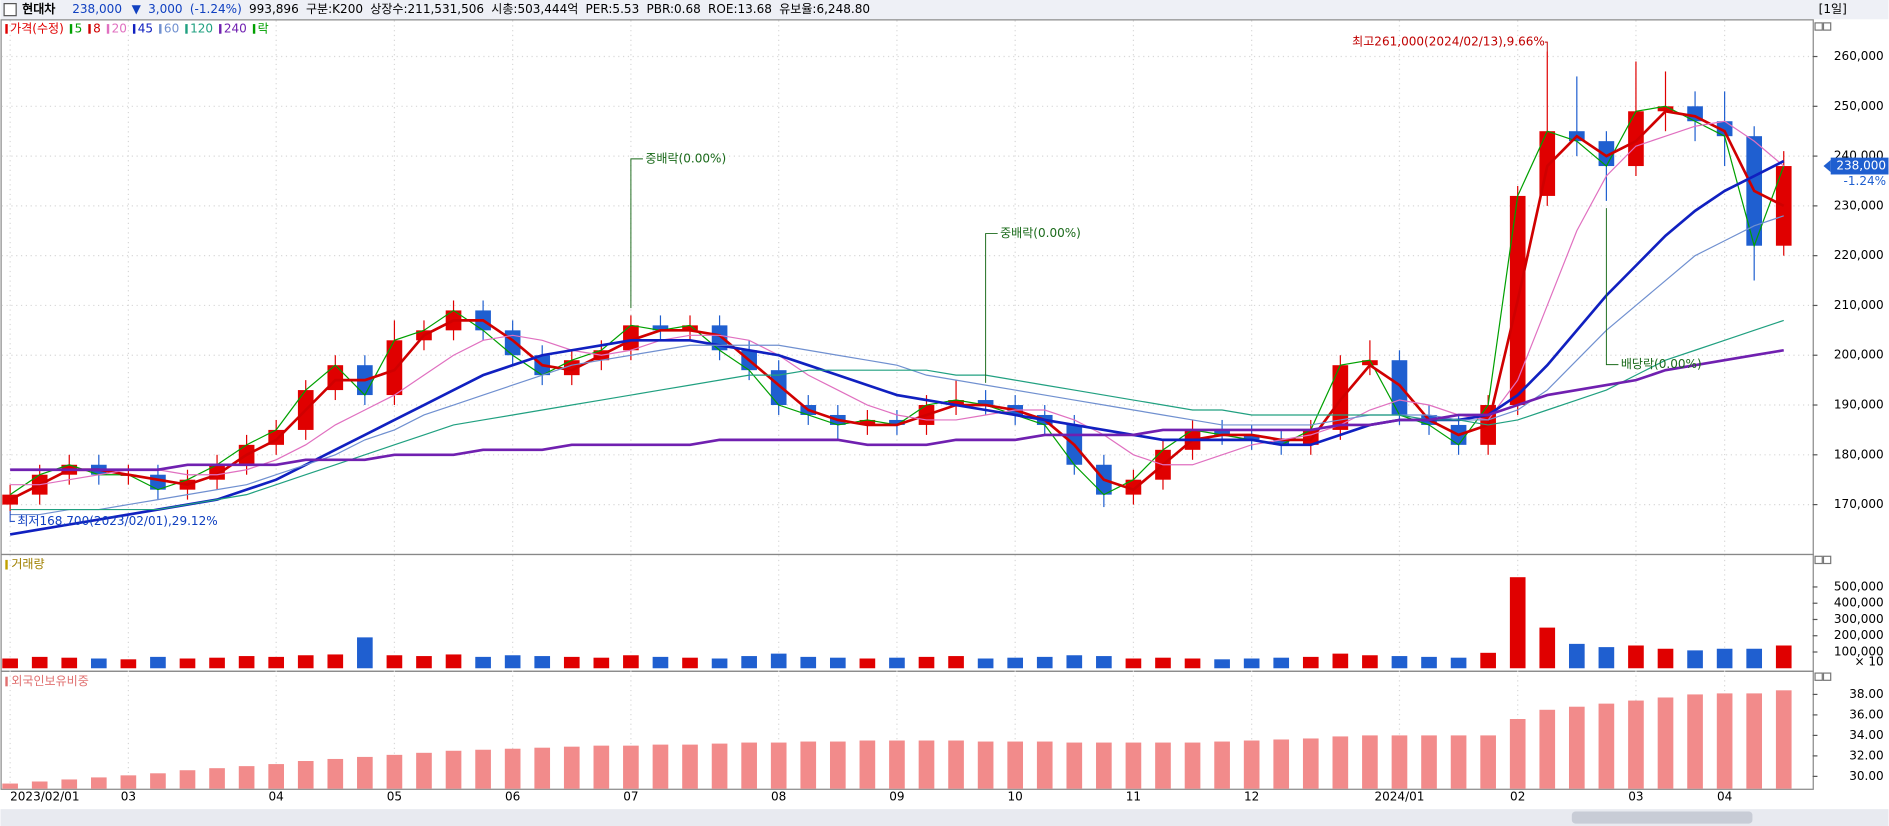 Image resolution: width=1889 pixels, height=826 pixels. Describe the element at coordinates (1866, 714) in the screenshot. I see `y-tick-label: 36.00` at that location.